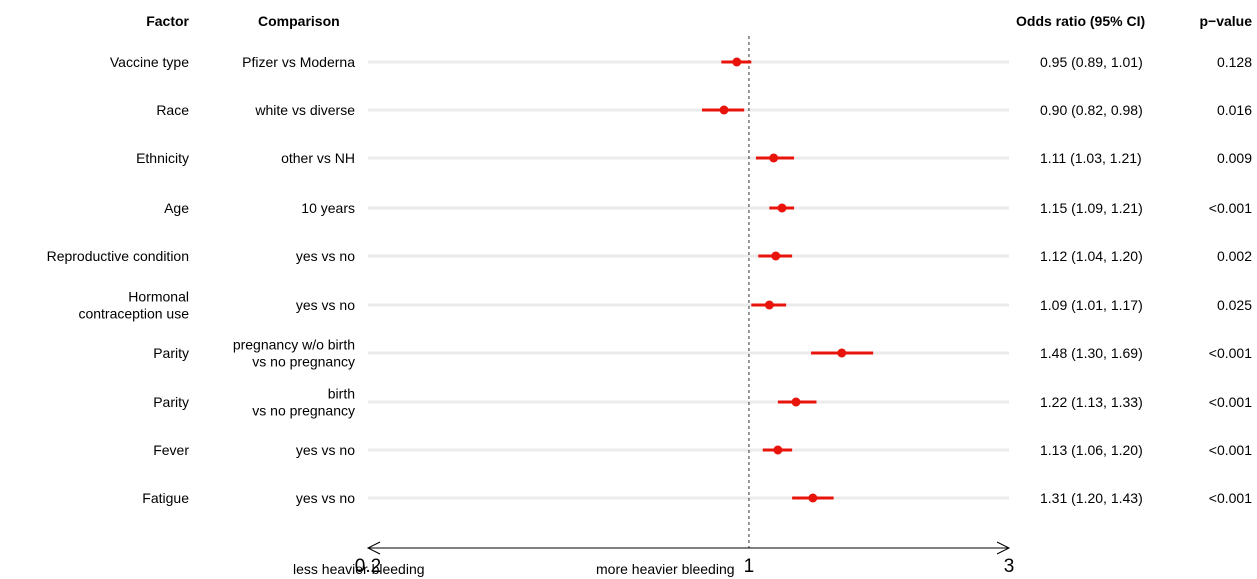 The width and height of the screenshot is (1257, 579). What do you see at coordinates (299, 21) in the screenshot?
I see `header-comparison: Comparison` at bounding box center [299, 21].